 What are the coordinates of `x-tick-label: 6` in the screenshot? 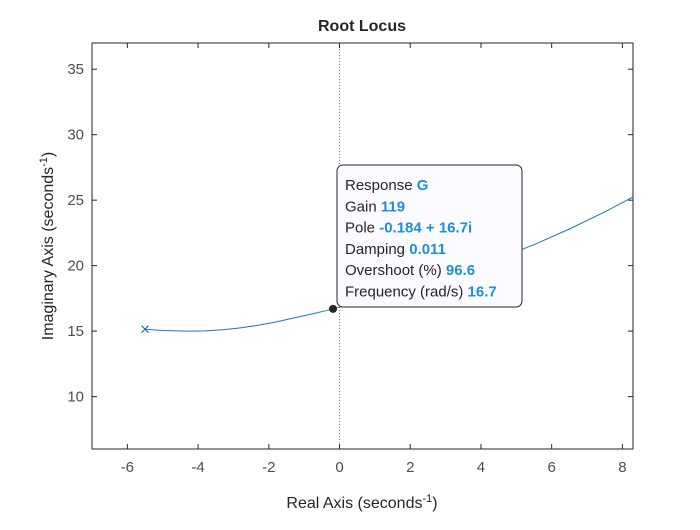 It's located at (552, 467).